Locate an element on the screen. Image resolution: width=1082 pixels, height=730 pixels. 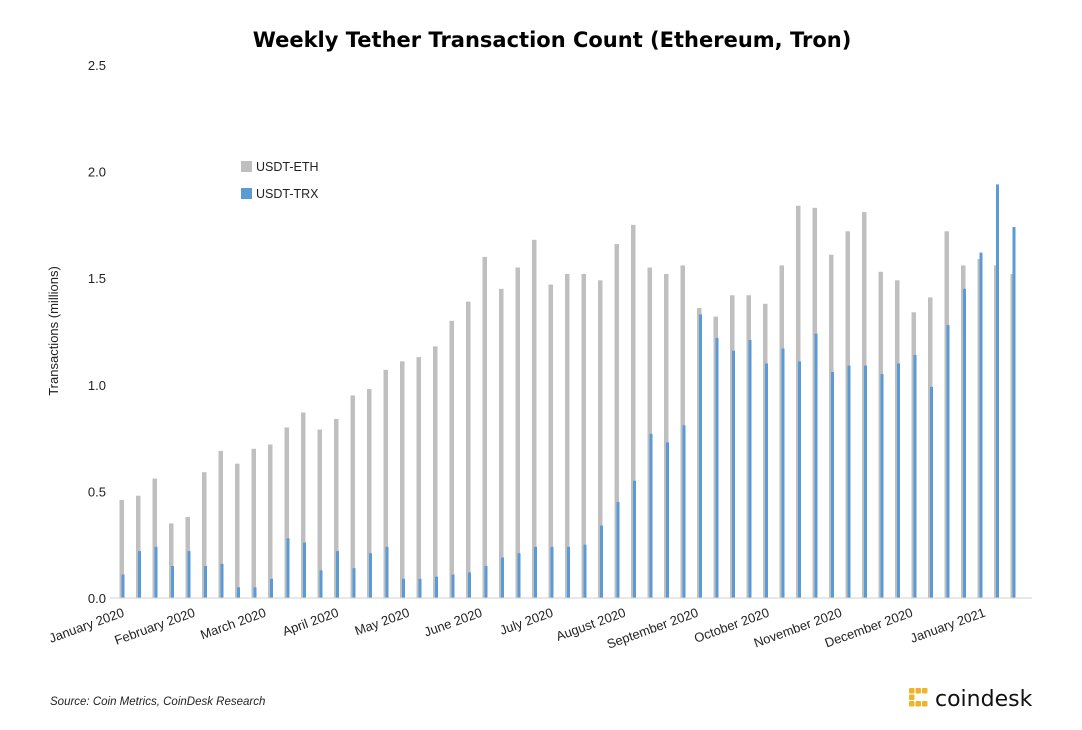
y-tick-label: 0.5 is located at coordinates (97, 491).